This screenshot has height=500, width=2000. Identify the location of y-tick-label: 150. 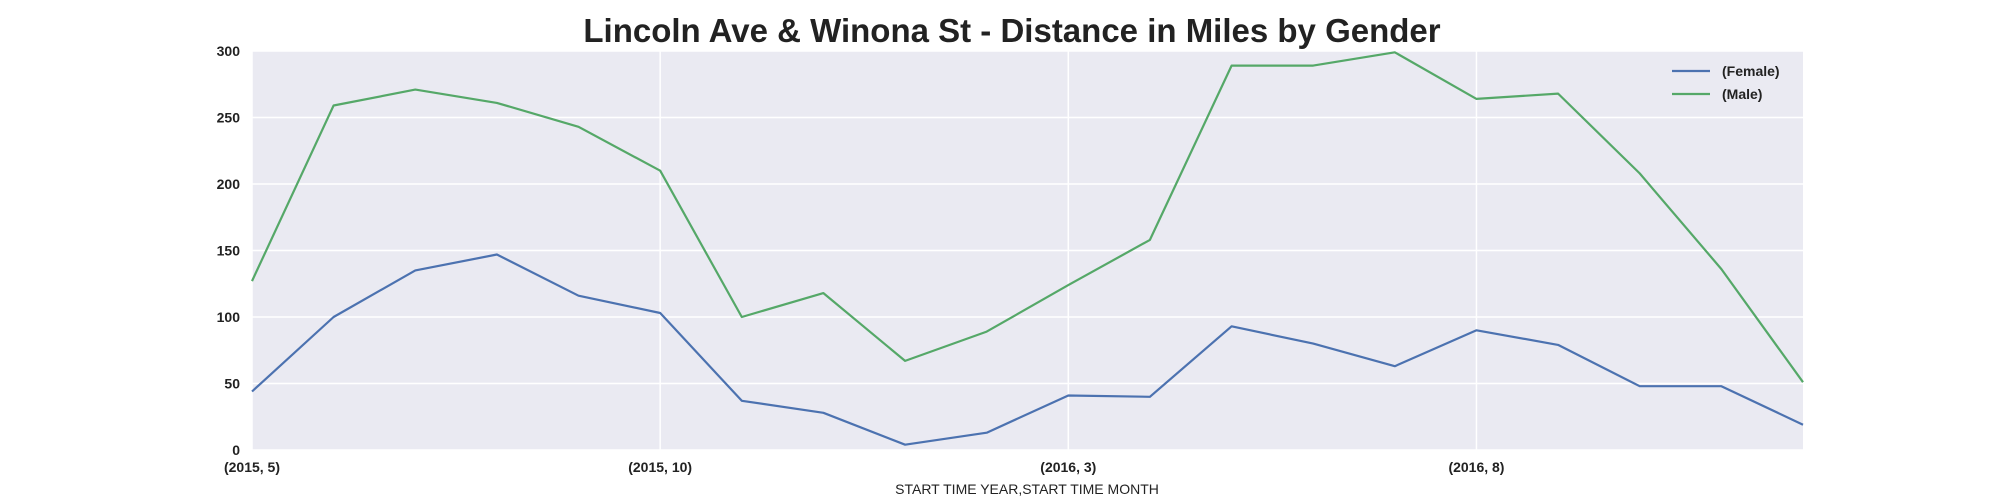
(229, 251).